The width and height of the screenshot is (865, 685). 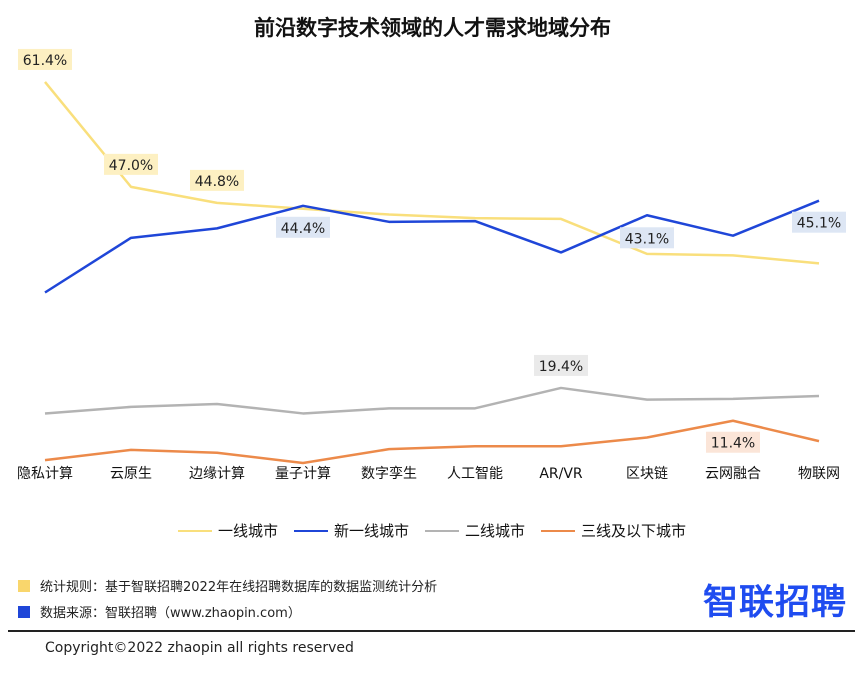 I want to click on data-label: 11.4%, so click(x=733, y=442).